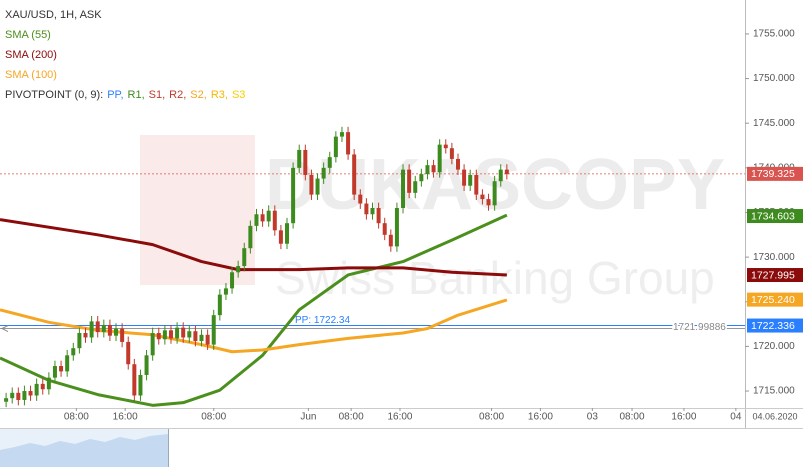 This screenshot has height=467, width=803. I want to click on legend-entry: SMA (100), so click(31, 75).